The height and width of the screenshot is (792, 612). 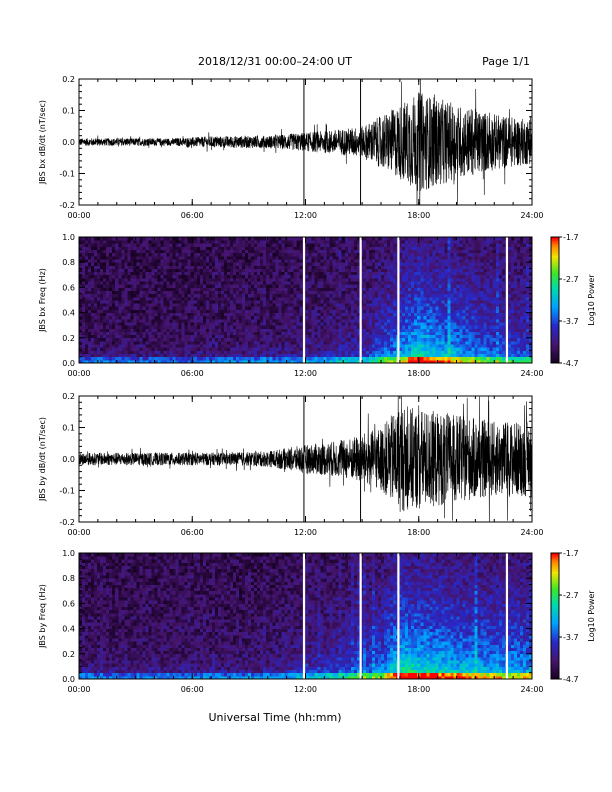 I want to click on page-label: Page 1/1, so click(x=506, y=61).